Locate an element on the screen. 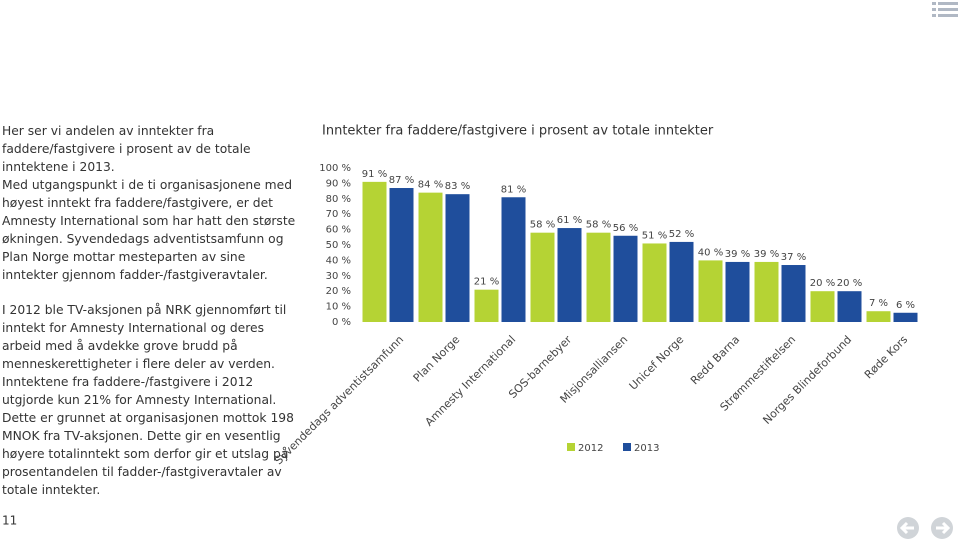 This screenshot has height=542, width=960. x-tick-label: Syvendedags adventistsamfunn is located at coordinates (339, 400).